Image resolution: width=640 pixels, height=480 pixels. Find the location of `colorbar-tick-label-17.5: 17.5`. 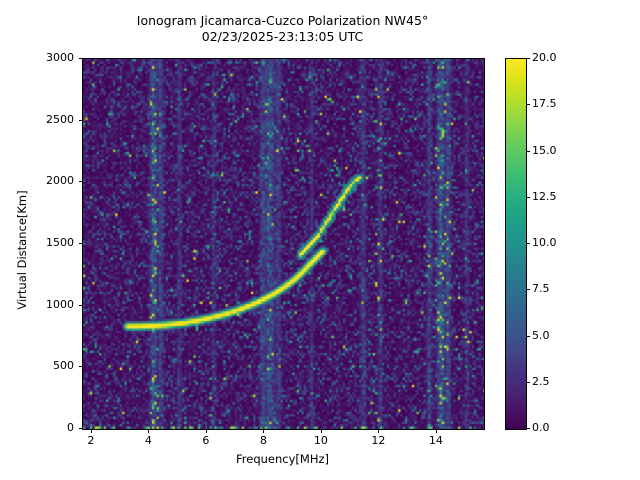

colorbar-tick-label-17.5: 17.5 is located at coordinates (544, 104).